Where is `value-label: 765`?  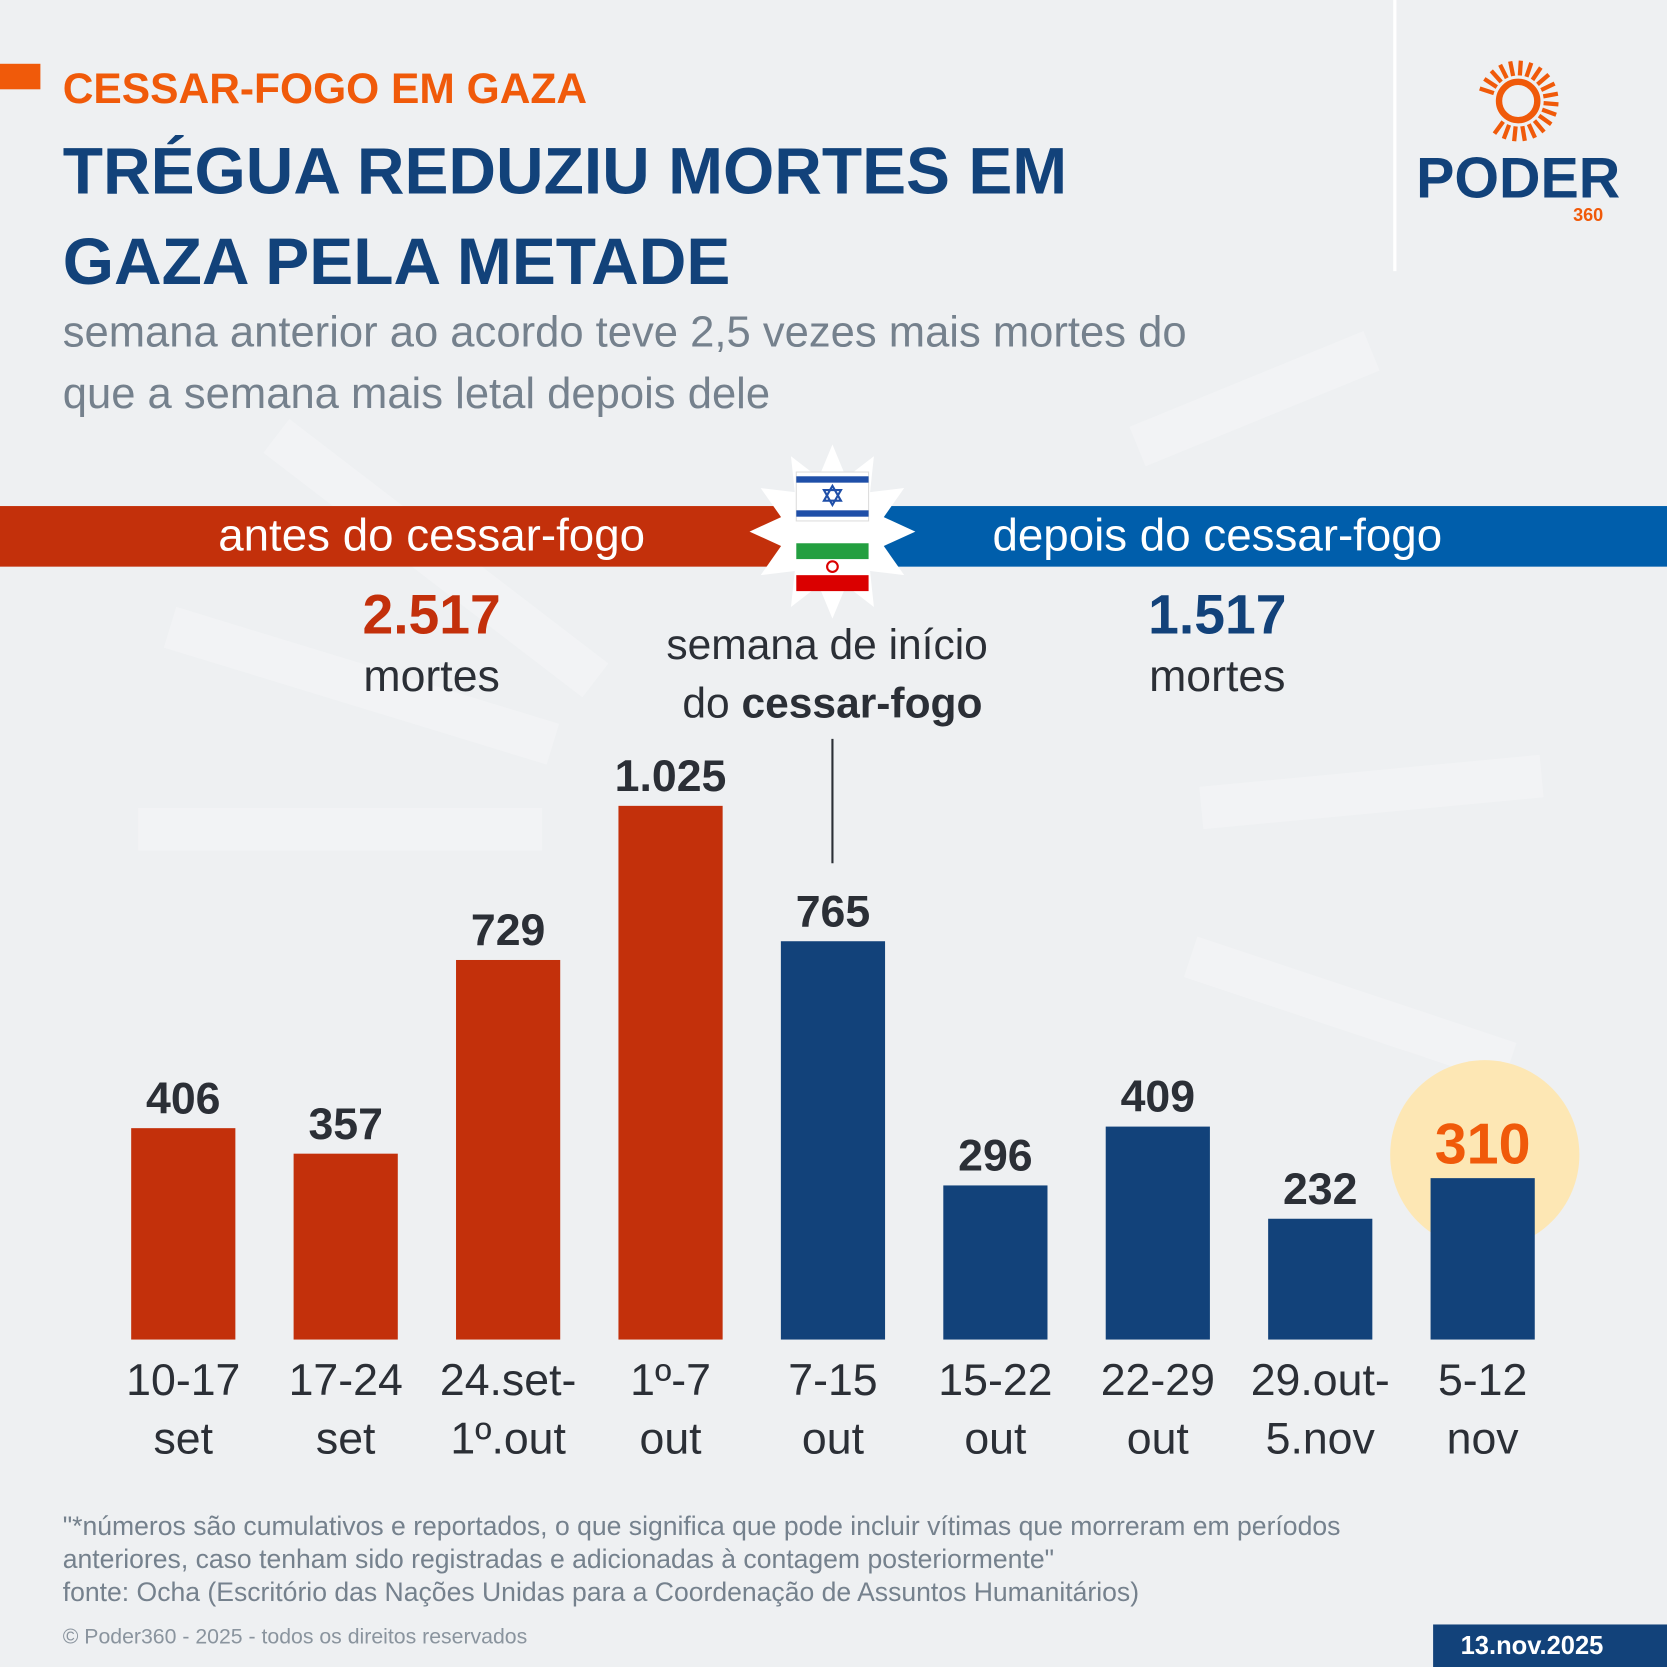 value-label: 765 is located at coordinates (833, 911).